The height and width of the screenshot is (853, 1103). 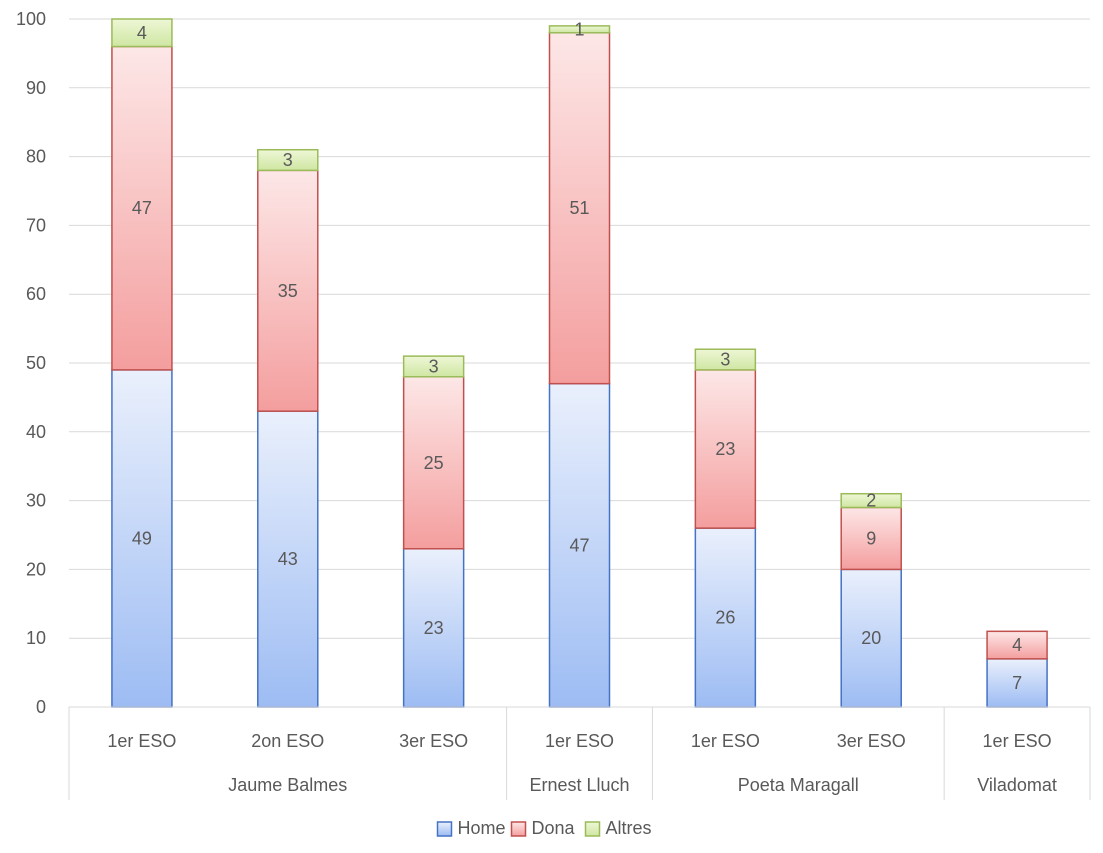 What do you see at coordinates (41, 707) in the screenshot?
I see `y-tick-label: 0` at bounding box center [41, 707].